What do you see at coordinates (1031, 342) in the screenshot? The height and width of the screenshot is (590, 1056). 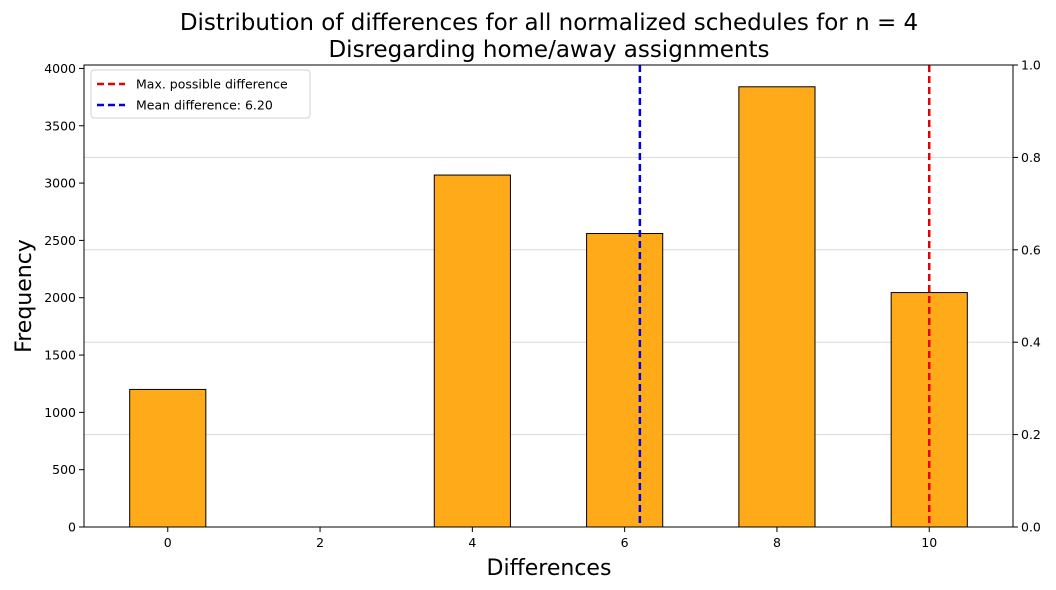 I see `y2-tick-label-0-4: 0.4` at bounding box center [1031, 342].